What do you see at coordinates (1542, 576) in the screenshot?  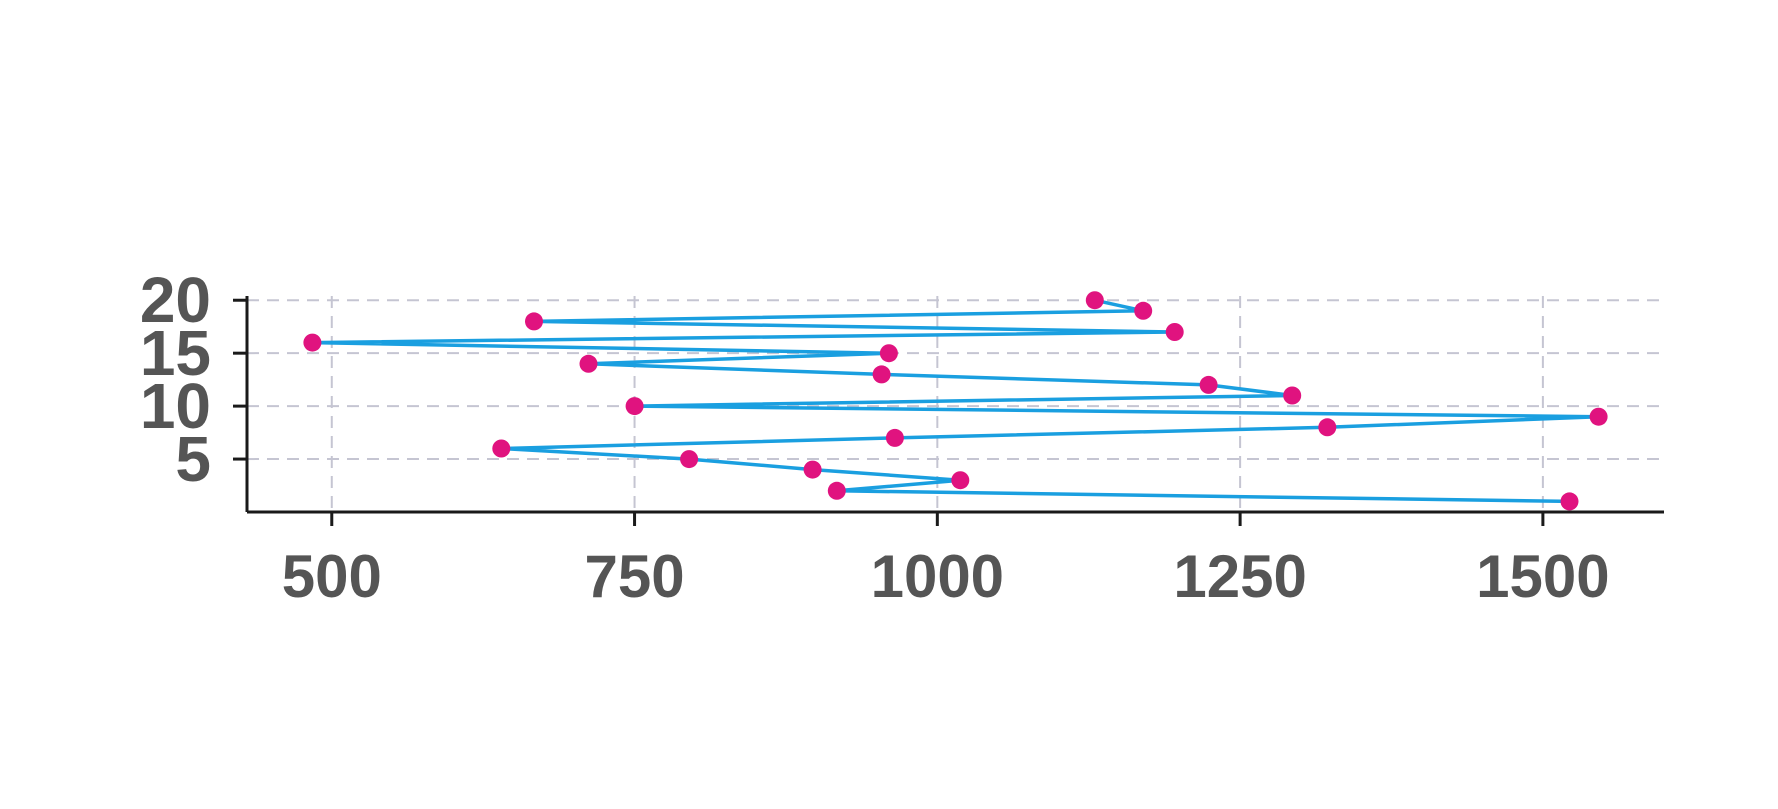 I see `x-tick-label: 1500` at bounding box center [1542, 576].